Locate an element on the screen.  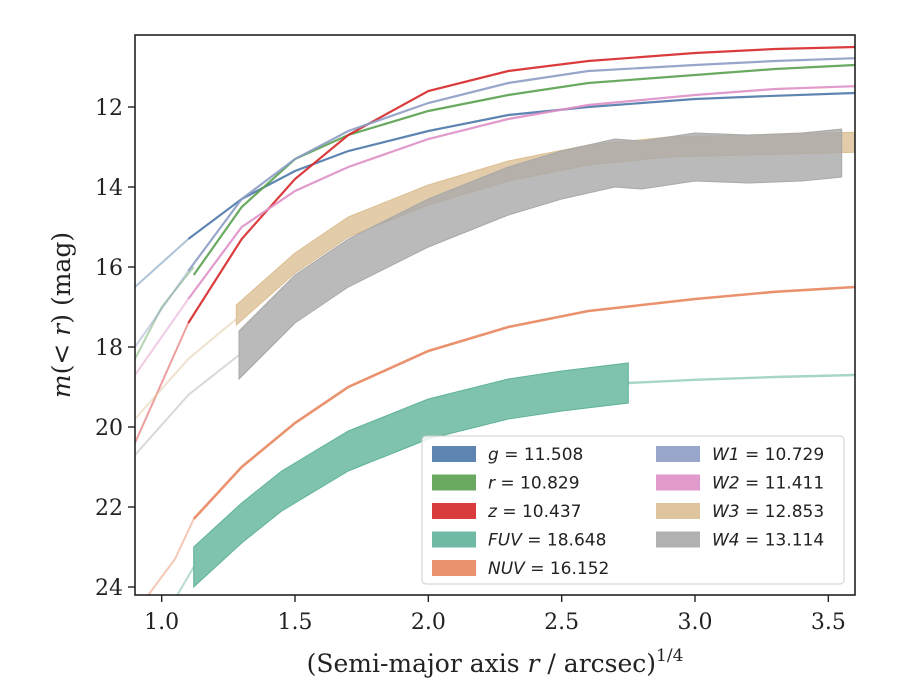
legend-swatch-w2 is located at coordinates (678, 482).